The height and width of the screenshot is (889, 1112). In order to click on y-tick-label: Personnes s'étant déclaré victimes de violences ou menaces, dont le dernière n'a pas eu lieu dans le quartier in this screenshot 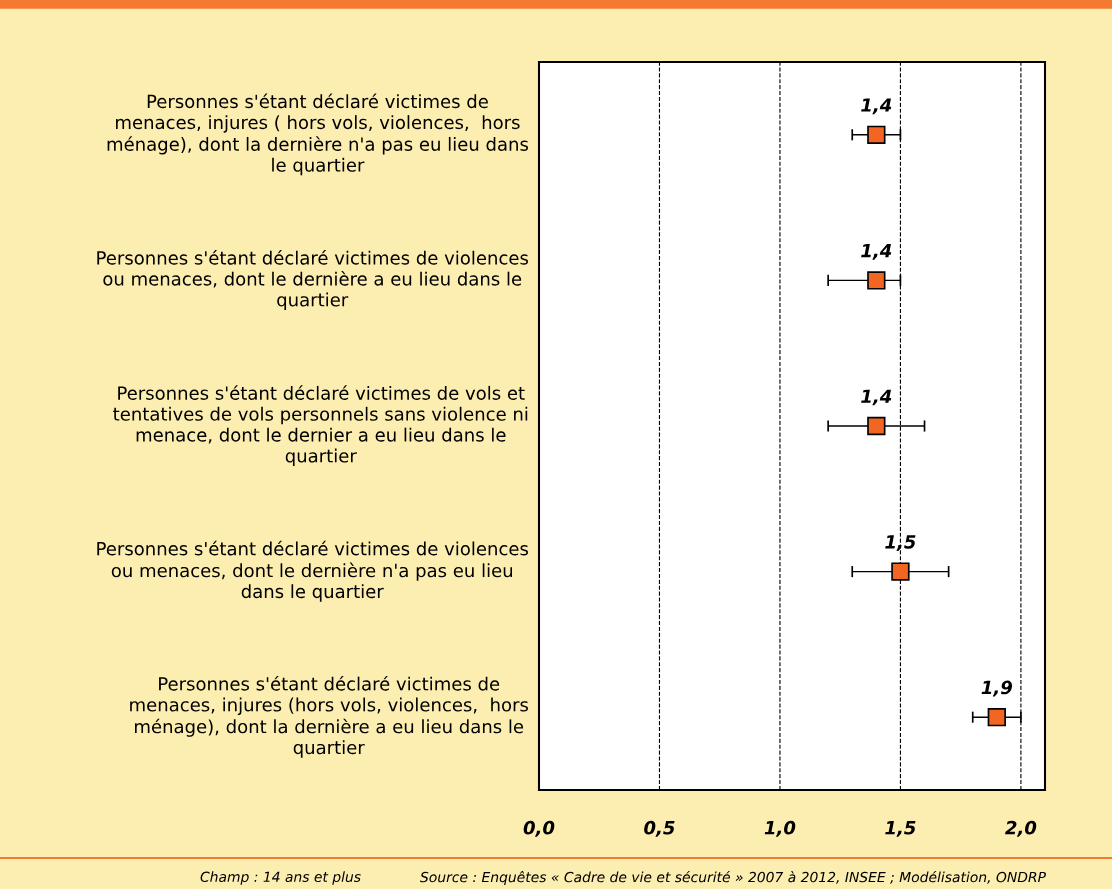, I will do `click(312, 571)`.